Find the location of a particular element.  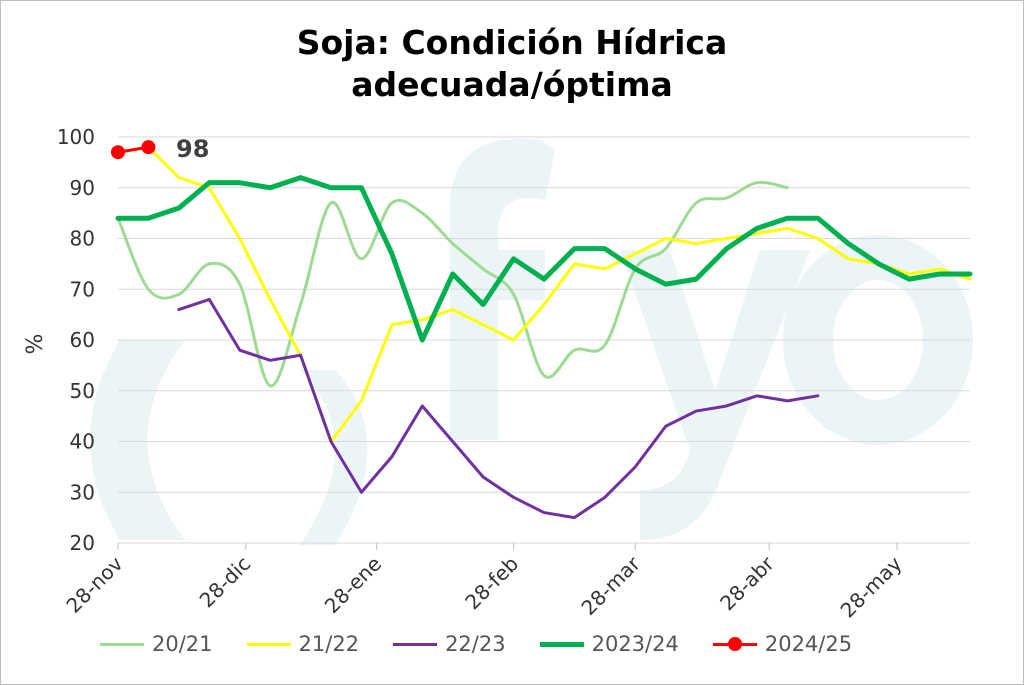

chart-title: Soja: Condición Hídrica adecuada/óptima is located at coordinates (512, 64).